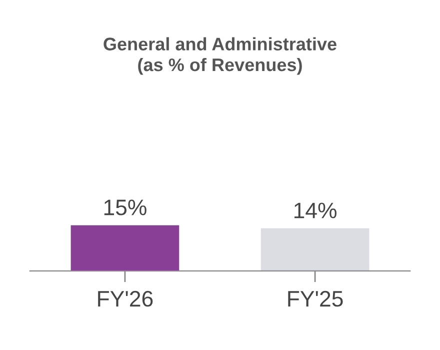 The width and height of the screenshot is (440, 350). I want to click on data-label: 15%, so click(125, 208).